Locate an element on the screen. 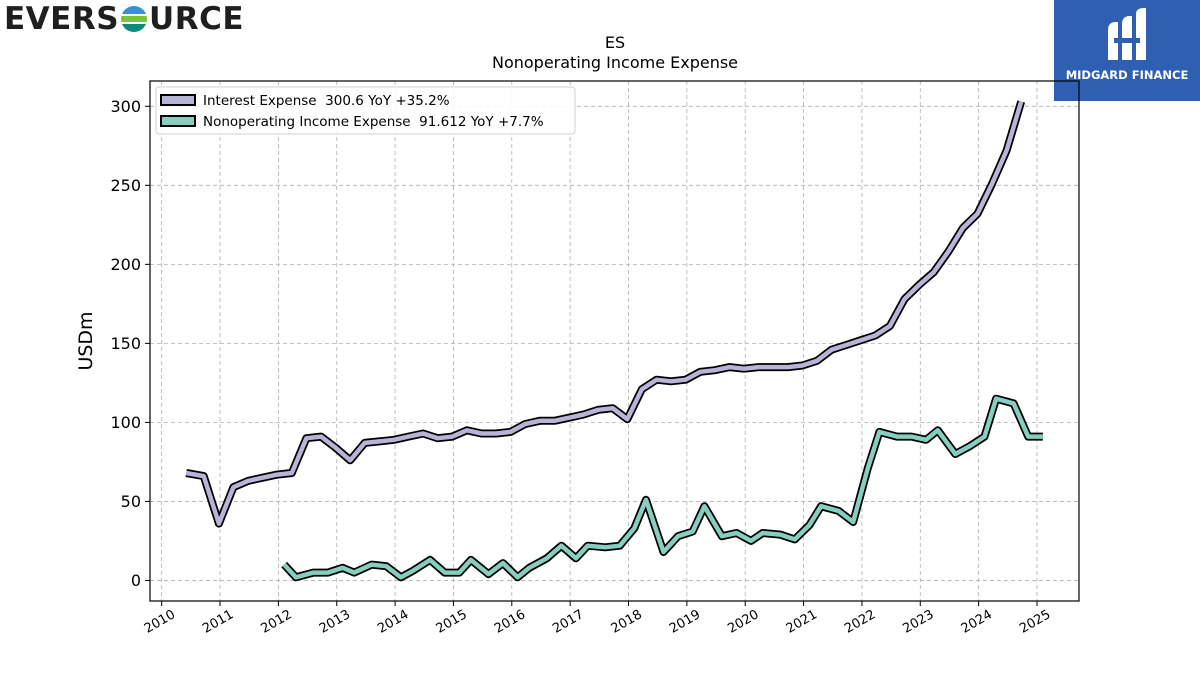 The width and height of the screenshot is (1200, 675). x-tick-label: 2010 is located at coordinates (160, 622).